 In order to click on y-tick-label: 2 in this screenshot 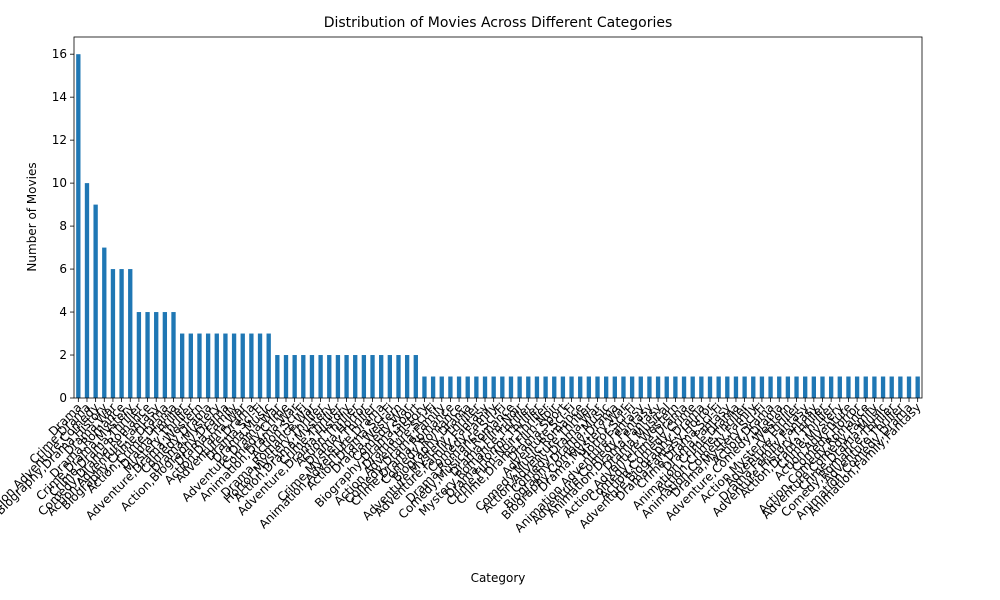, I will do `click(63, 355)`.